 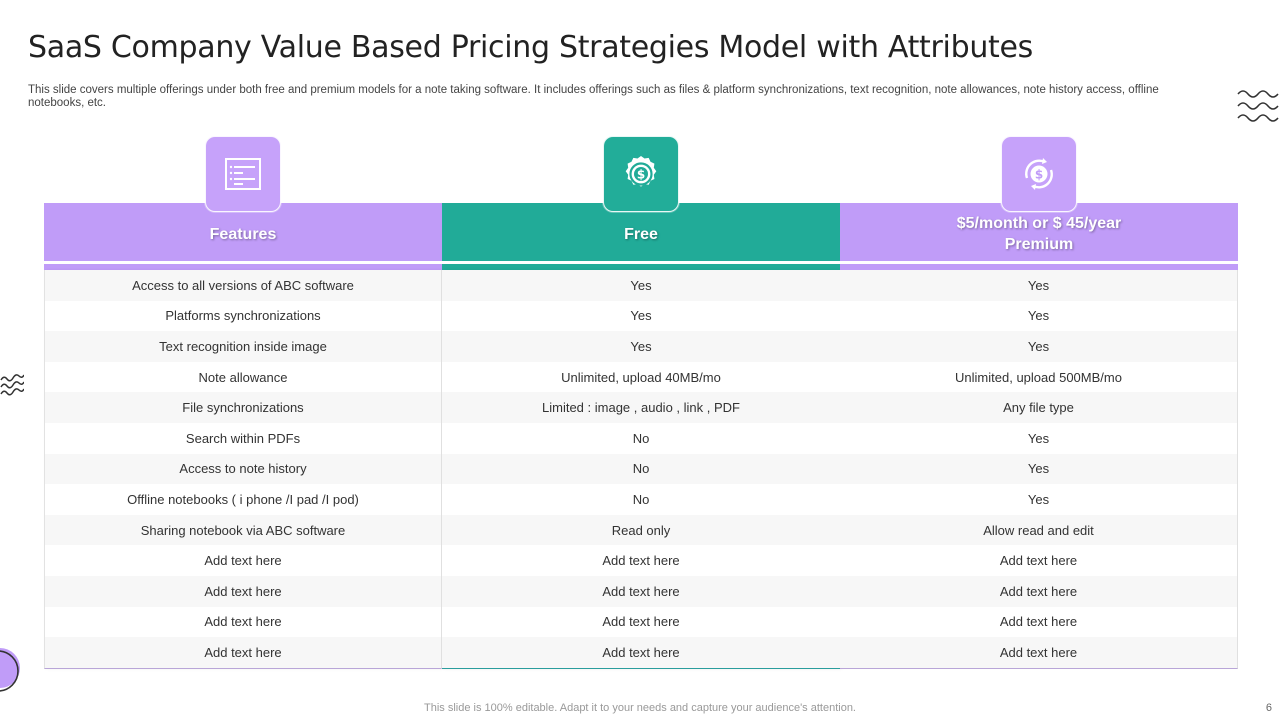 I want to click on table-cell: Read only, so click(x=641, y=530).